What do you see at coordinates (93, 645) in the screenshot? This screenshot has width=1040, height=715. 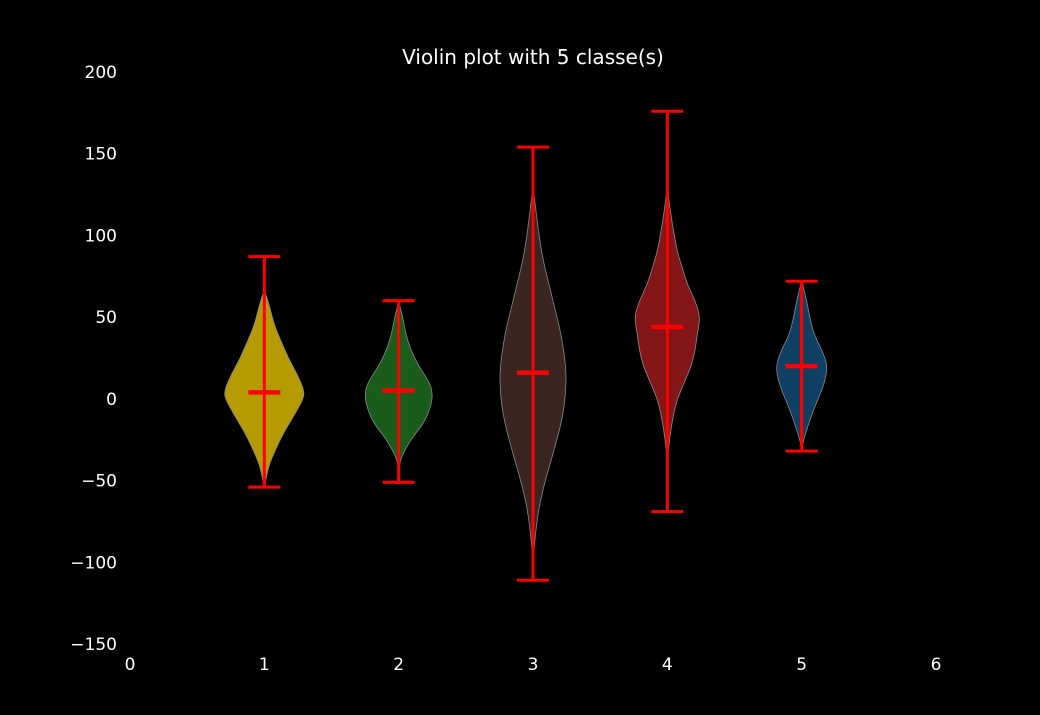 I see `y-tick-label: −150` at bounding box center [93, 645].